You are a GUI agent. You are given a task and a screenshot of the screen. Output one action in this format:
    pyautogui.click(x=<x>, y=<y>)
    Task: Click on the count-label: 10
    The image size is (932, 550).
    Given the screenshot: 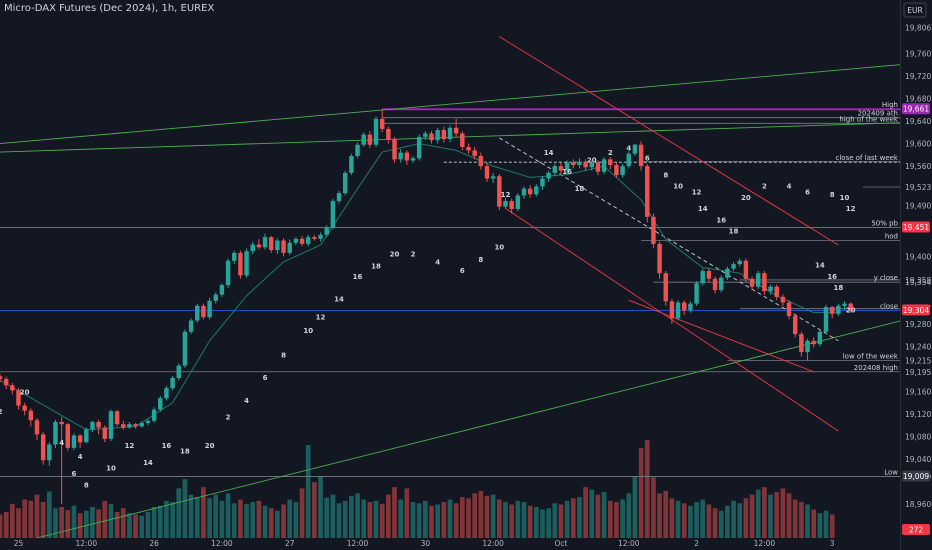 What is the action you would take?
    pyautogui.click(x=678, y=187)
    